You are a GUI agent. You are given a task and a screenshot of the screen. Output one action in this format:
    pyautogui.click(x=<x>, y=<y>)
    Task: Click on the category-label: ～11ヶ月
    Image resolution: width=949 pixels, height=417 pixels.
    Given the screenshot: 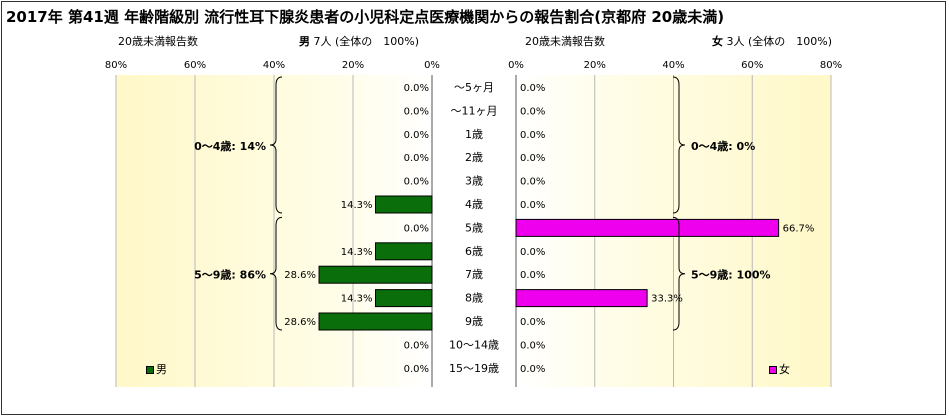 What is the action you would take?
    pyautogui.click(x=474, y=110)
    